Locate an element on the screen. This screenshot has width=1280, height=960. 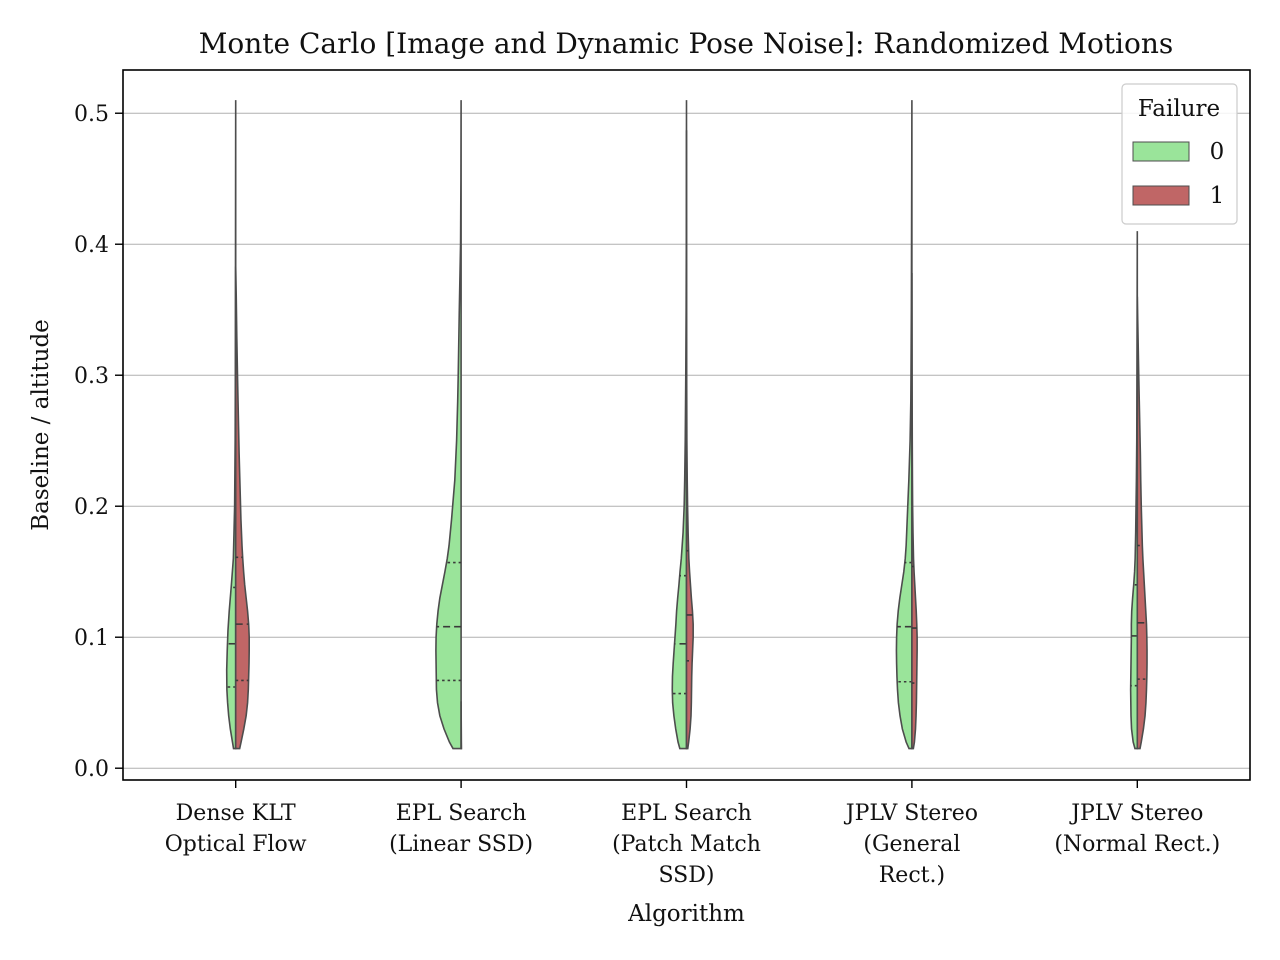
x-tick-label: JPLV Stereo (General Rect.) is located at coordinates (911, 844).